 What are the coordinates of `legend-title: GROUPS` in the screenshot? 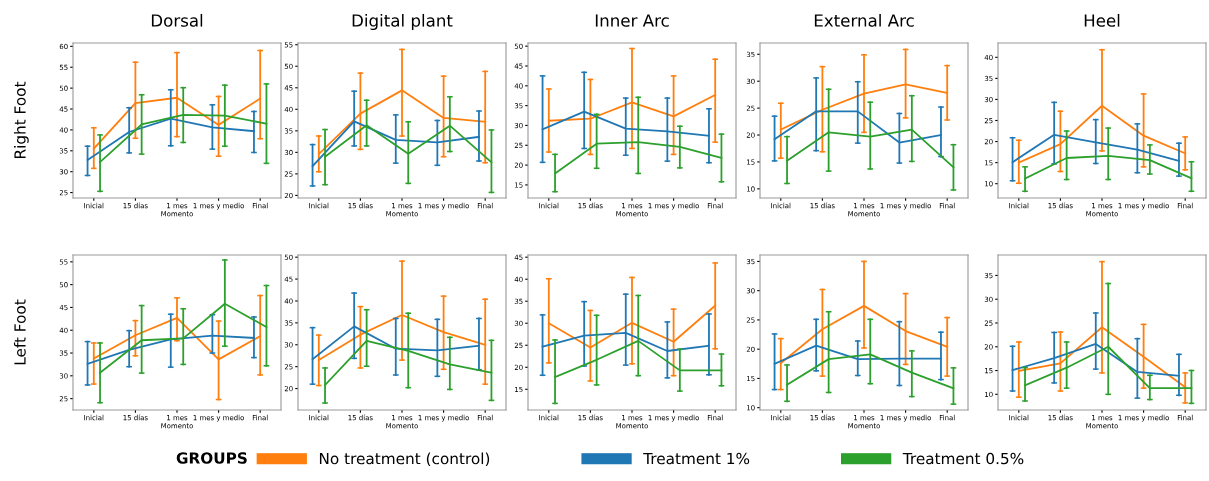 It's located at (211, 458).